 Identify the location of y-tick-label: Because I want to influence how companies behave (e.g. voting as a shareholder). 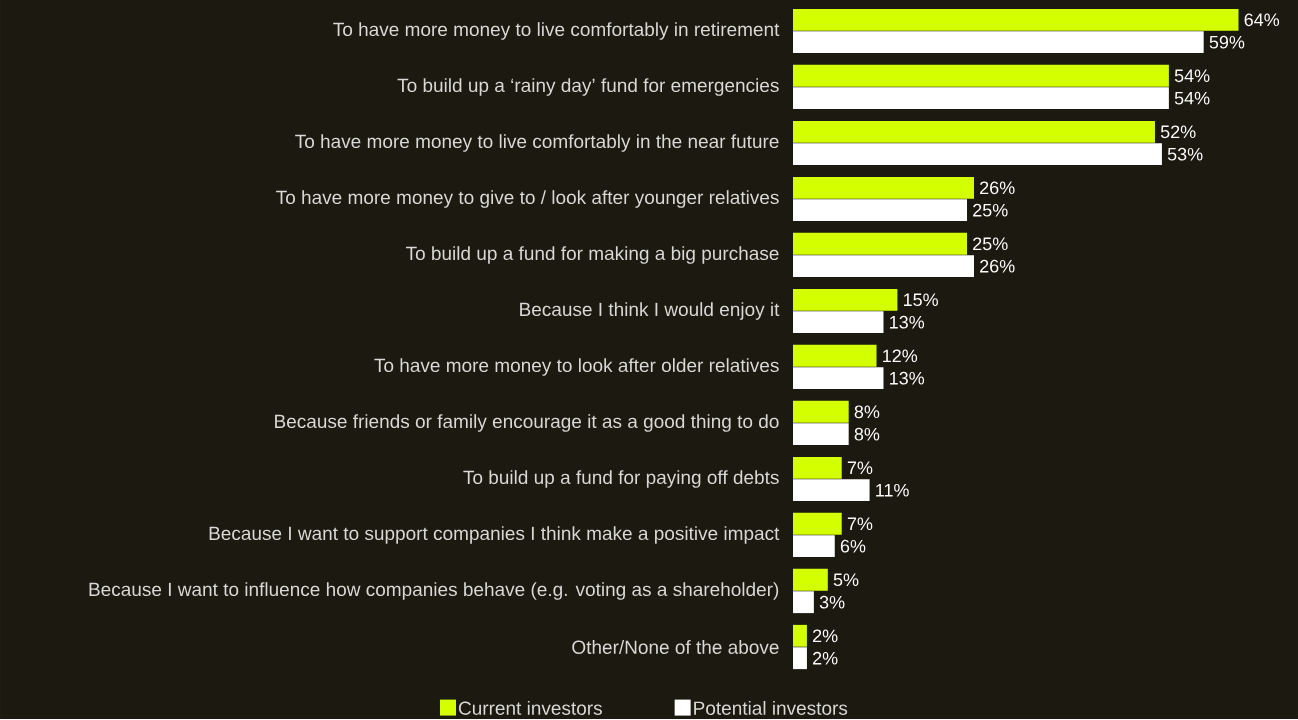
(434, 591).